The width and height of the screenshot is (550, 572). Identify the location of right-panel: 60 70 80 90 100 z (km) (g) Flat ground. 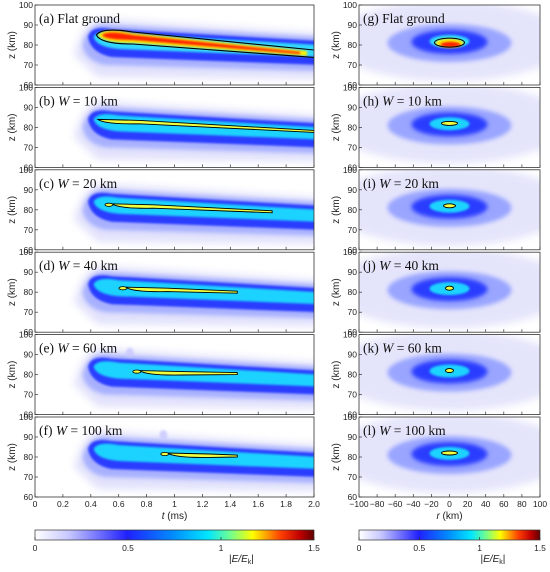
(436, 45).